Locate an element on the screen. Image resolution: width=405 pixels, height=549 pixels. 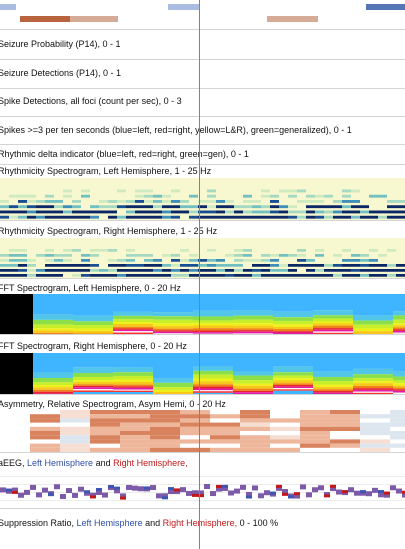
supp-prefix: Suppression Ratio, is located at coordinates (38, 523).